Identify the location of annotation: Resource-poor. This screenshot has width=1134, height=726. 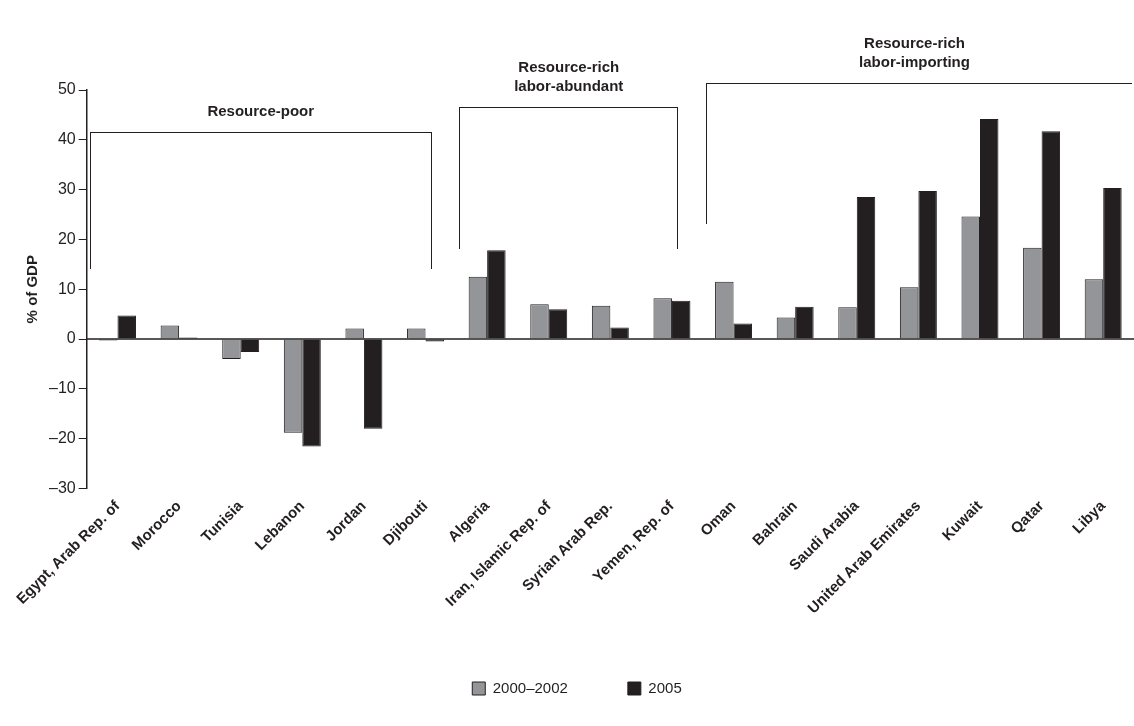
(261, 111).